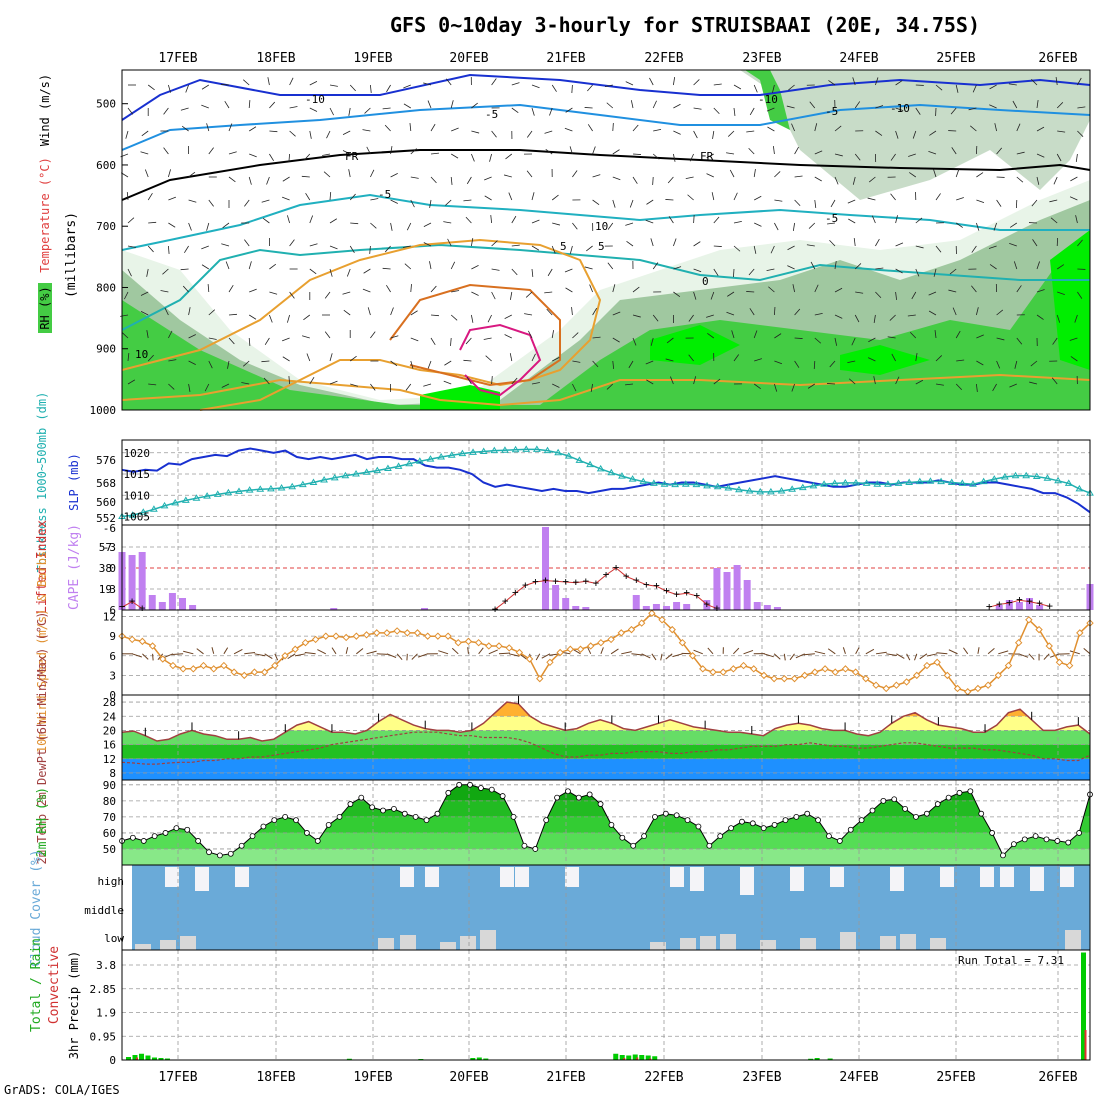  What do you see at coordinates (384, 194) in the screenshot?
I see `contour-label: -5` at bounding box center [384, 194].